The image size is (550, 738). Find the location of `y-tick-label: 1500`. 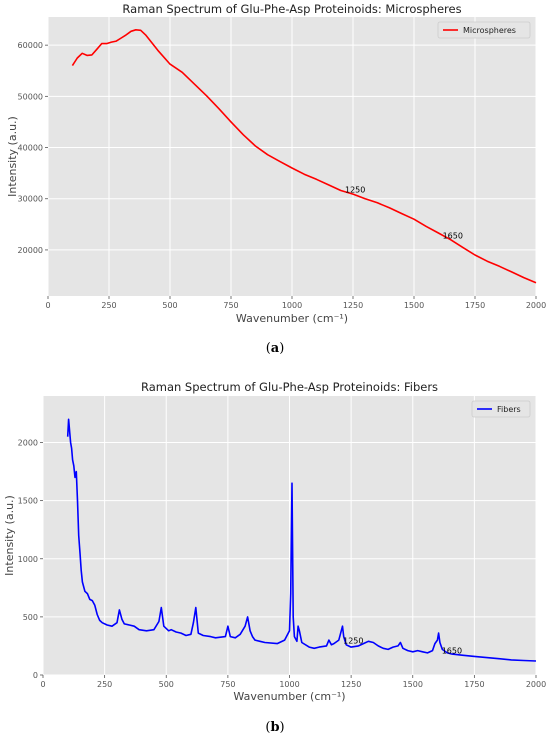

y-tick-label: 1500 is located at coordinates (28, 501).